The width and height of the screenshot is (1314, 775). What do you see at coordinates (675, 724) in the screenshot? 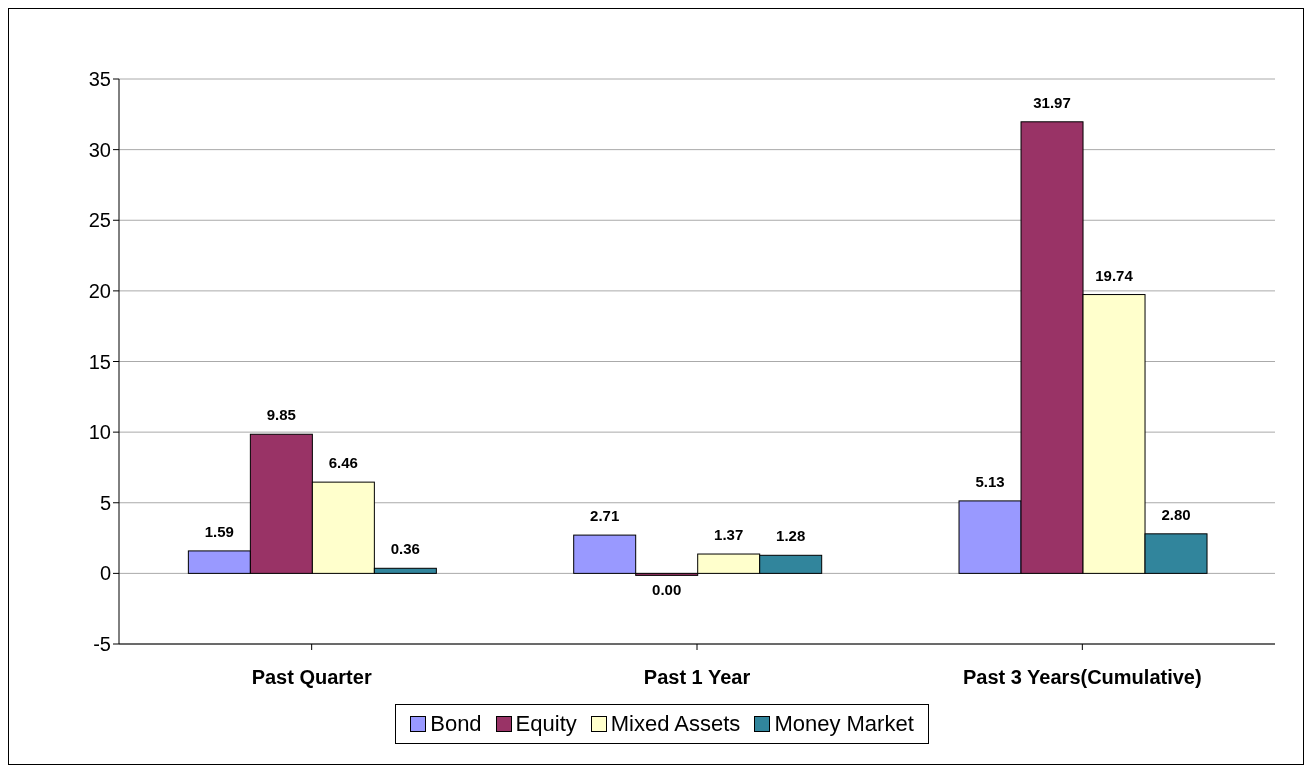
I see `legend-label: Mixed Assets` at bounding box center [675, 724].